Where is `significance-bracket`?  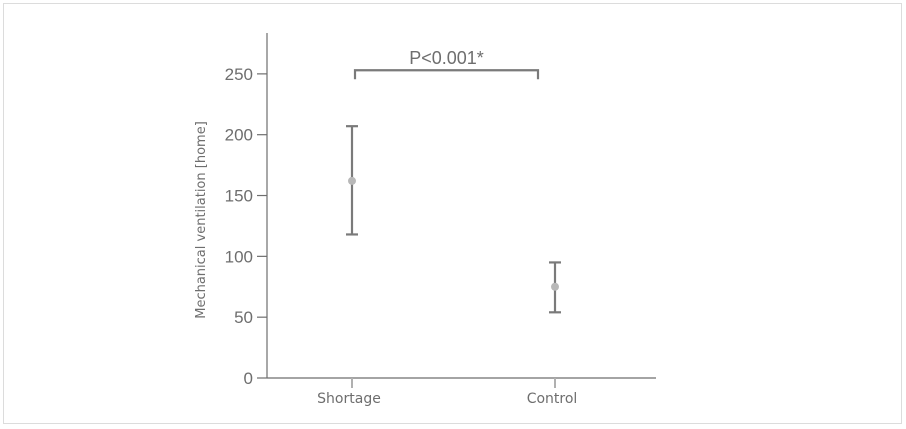 significance-bracket is located at coordinates (446, 74).